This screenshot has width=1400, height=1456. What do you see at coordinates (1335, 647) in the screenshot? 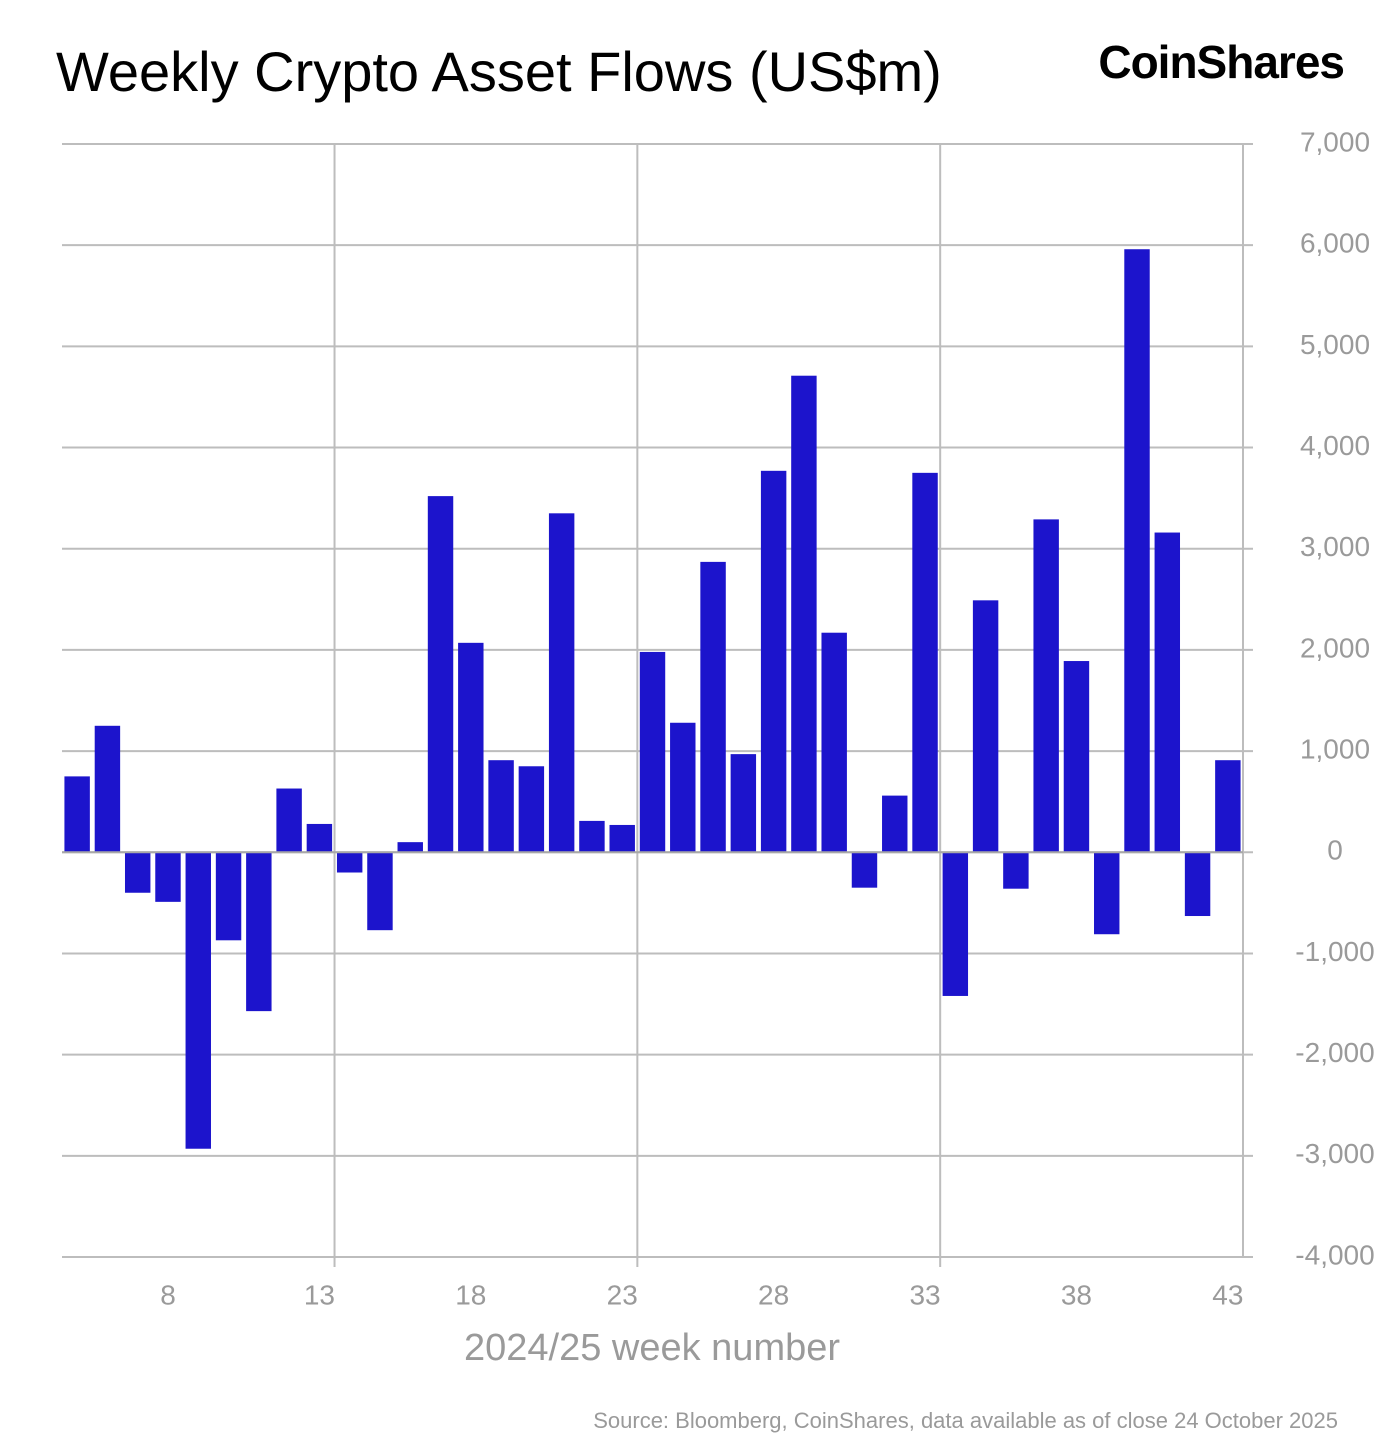
I see `y-tick-label: 2,000` at bounding box center [1335, 647].